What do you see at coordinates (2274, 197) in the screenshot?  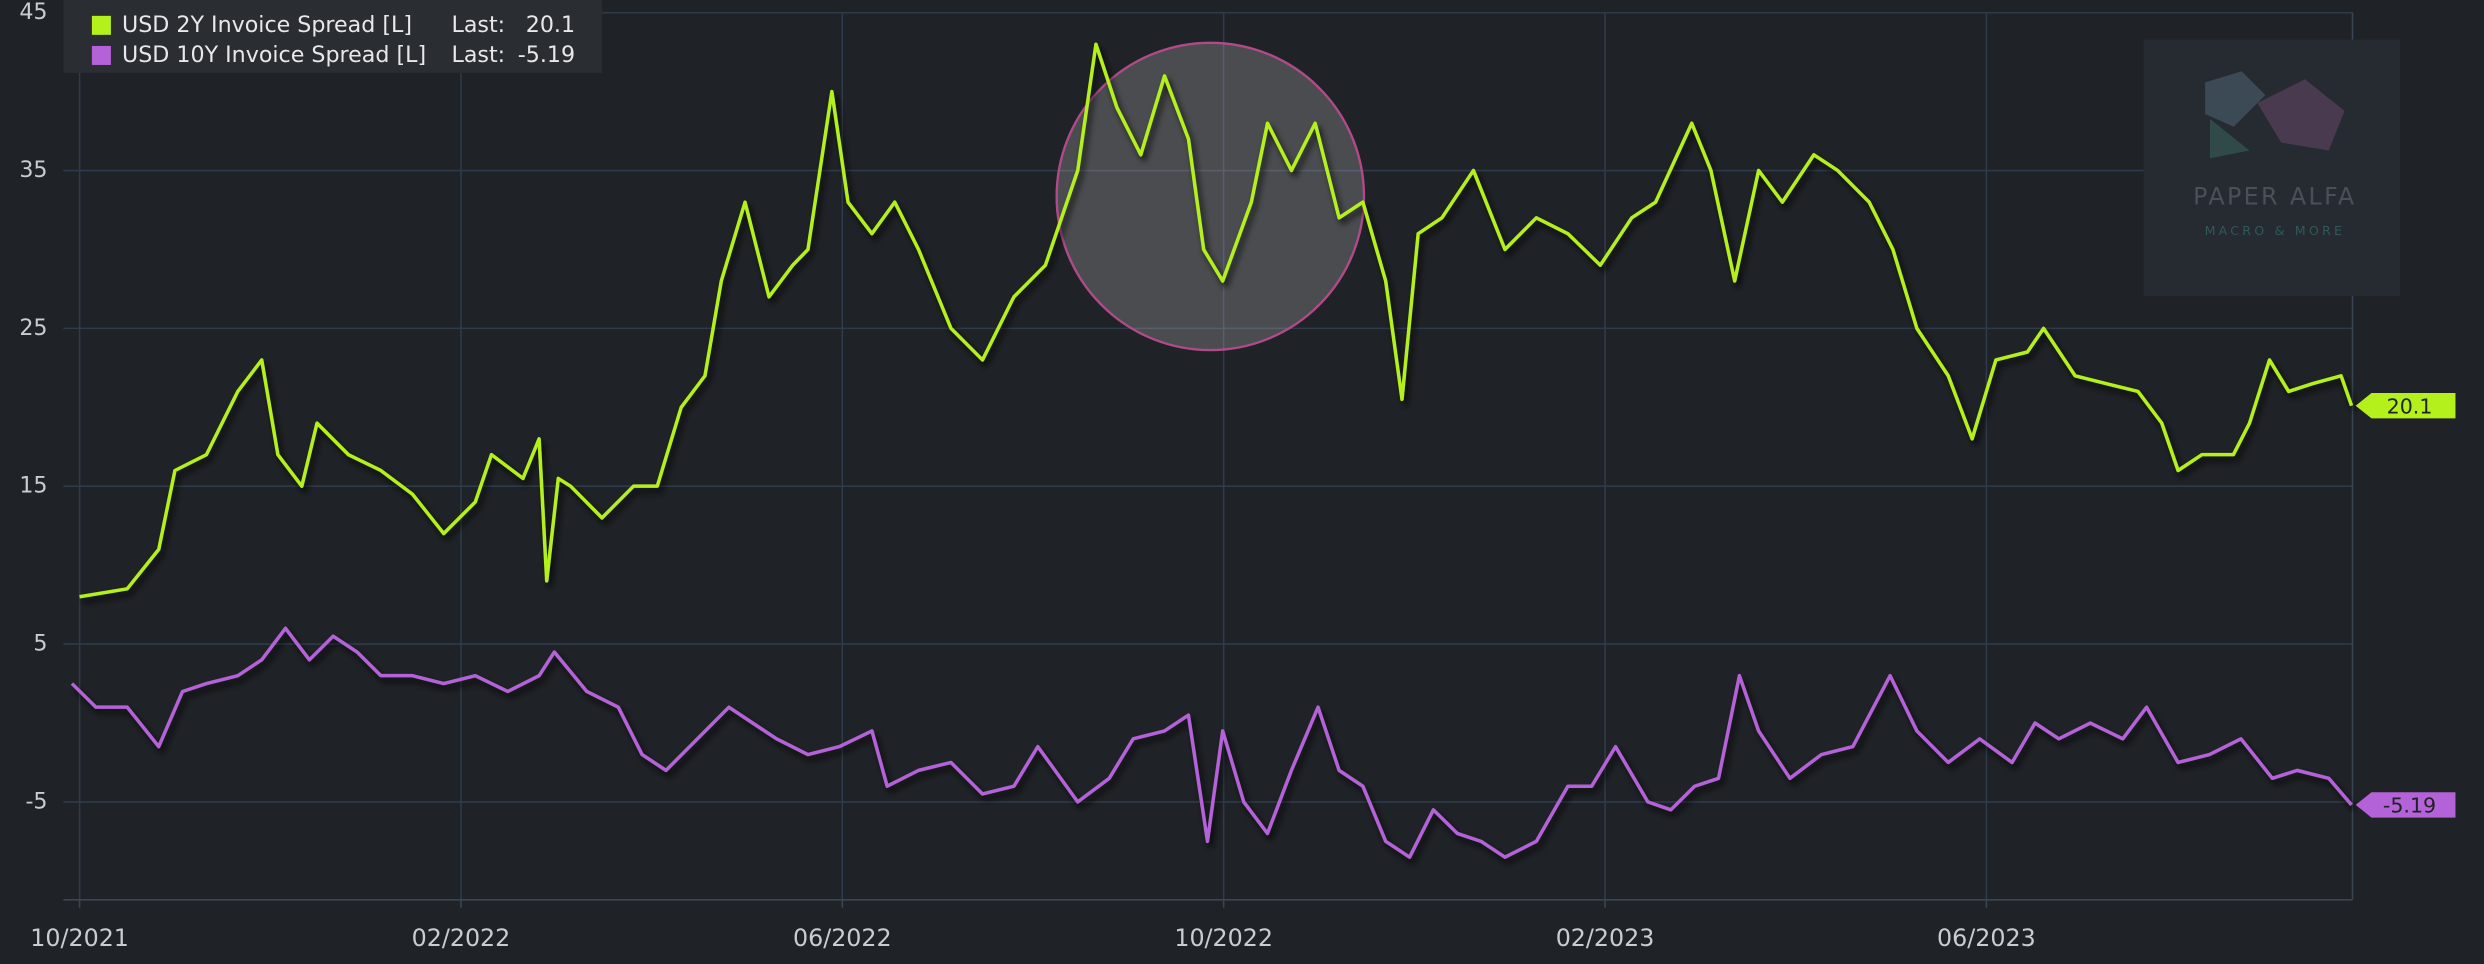 I see `watermark-title: PAPER ALFA` at bounding box center [2274, 197].